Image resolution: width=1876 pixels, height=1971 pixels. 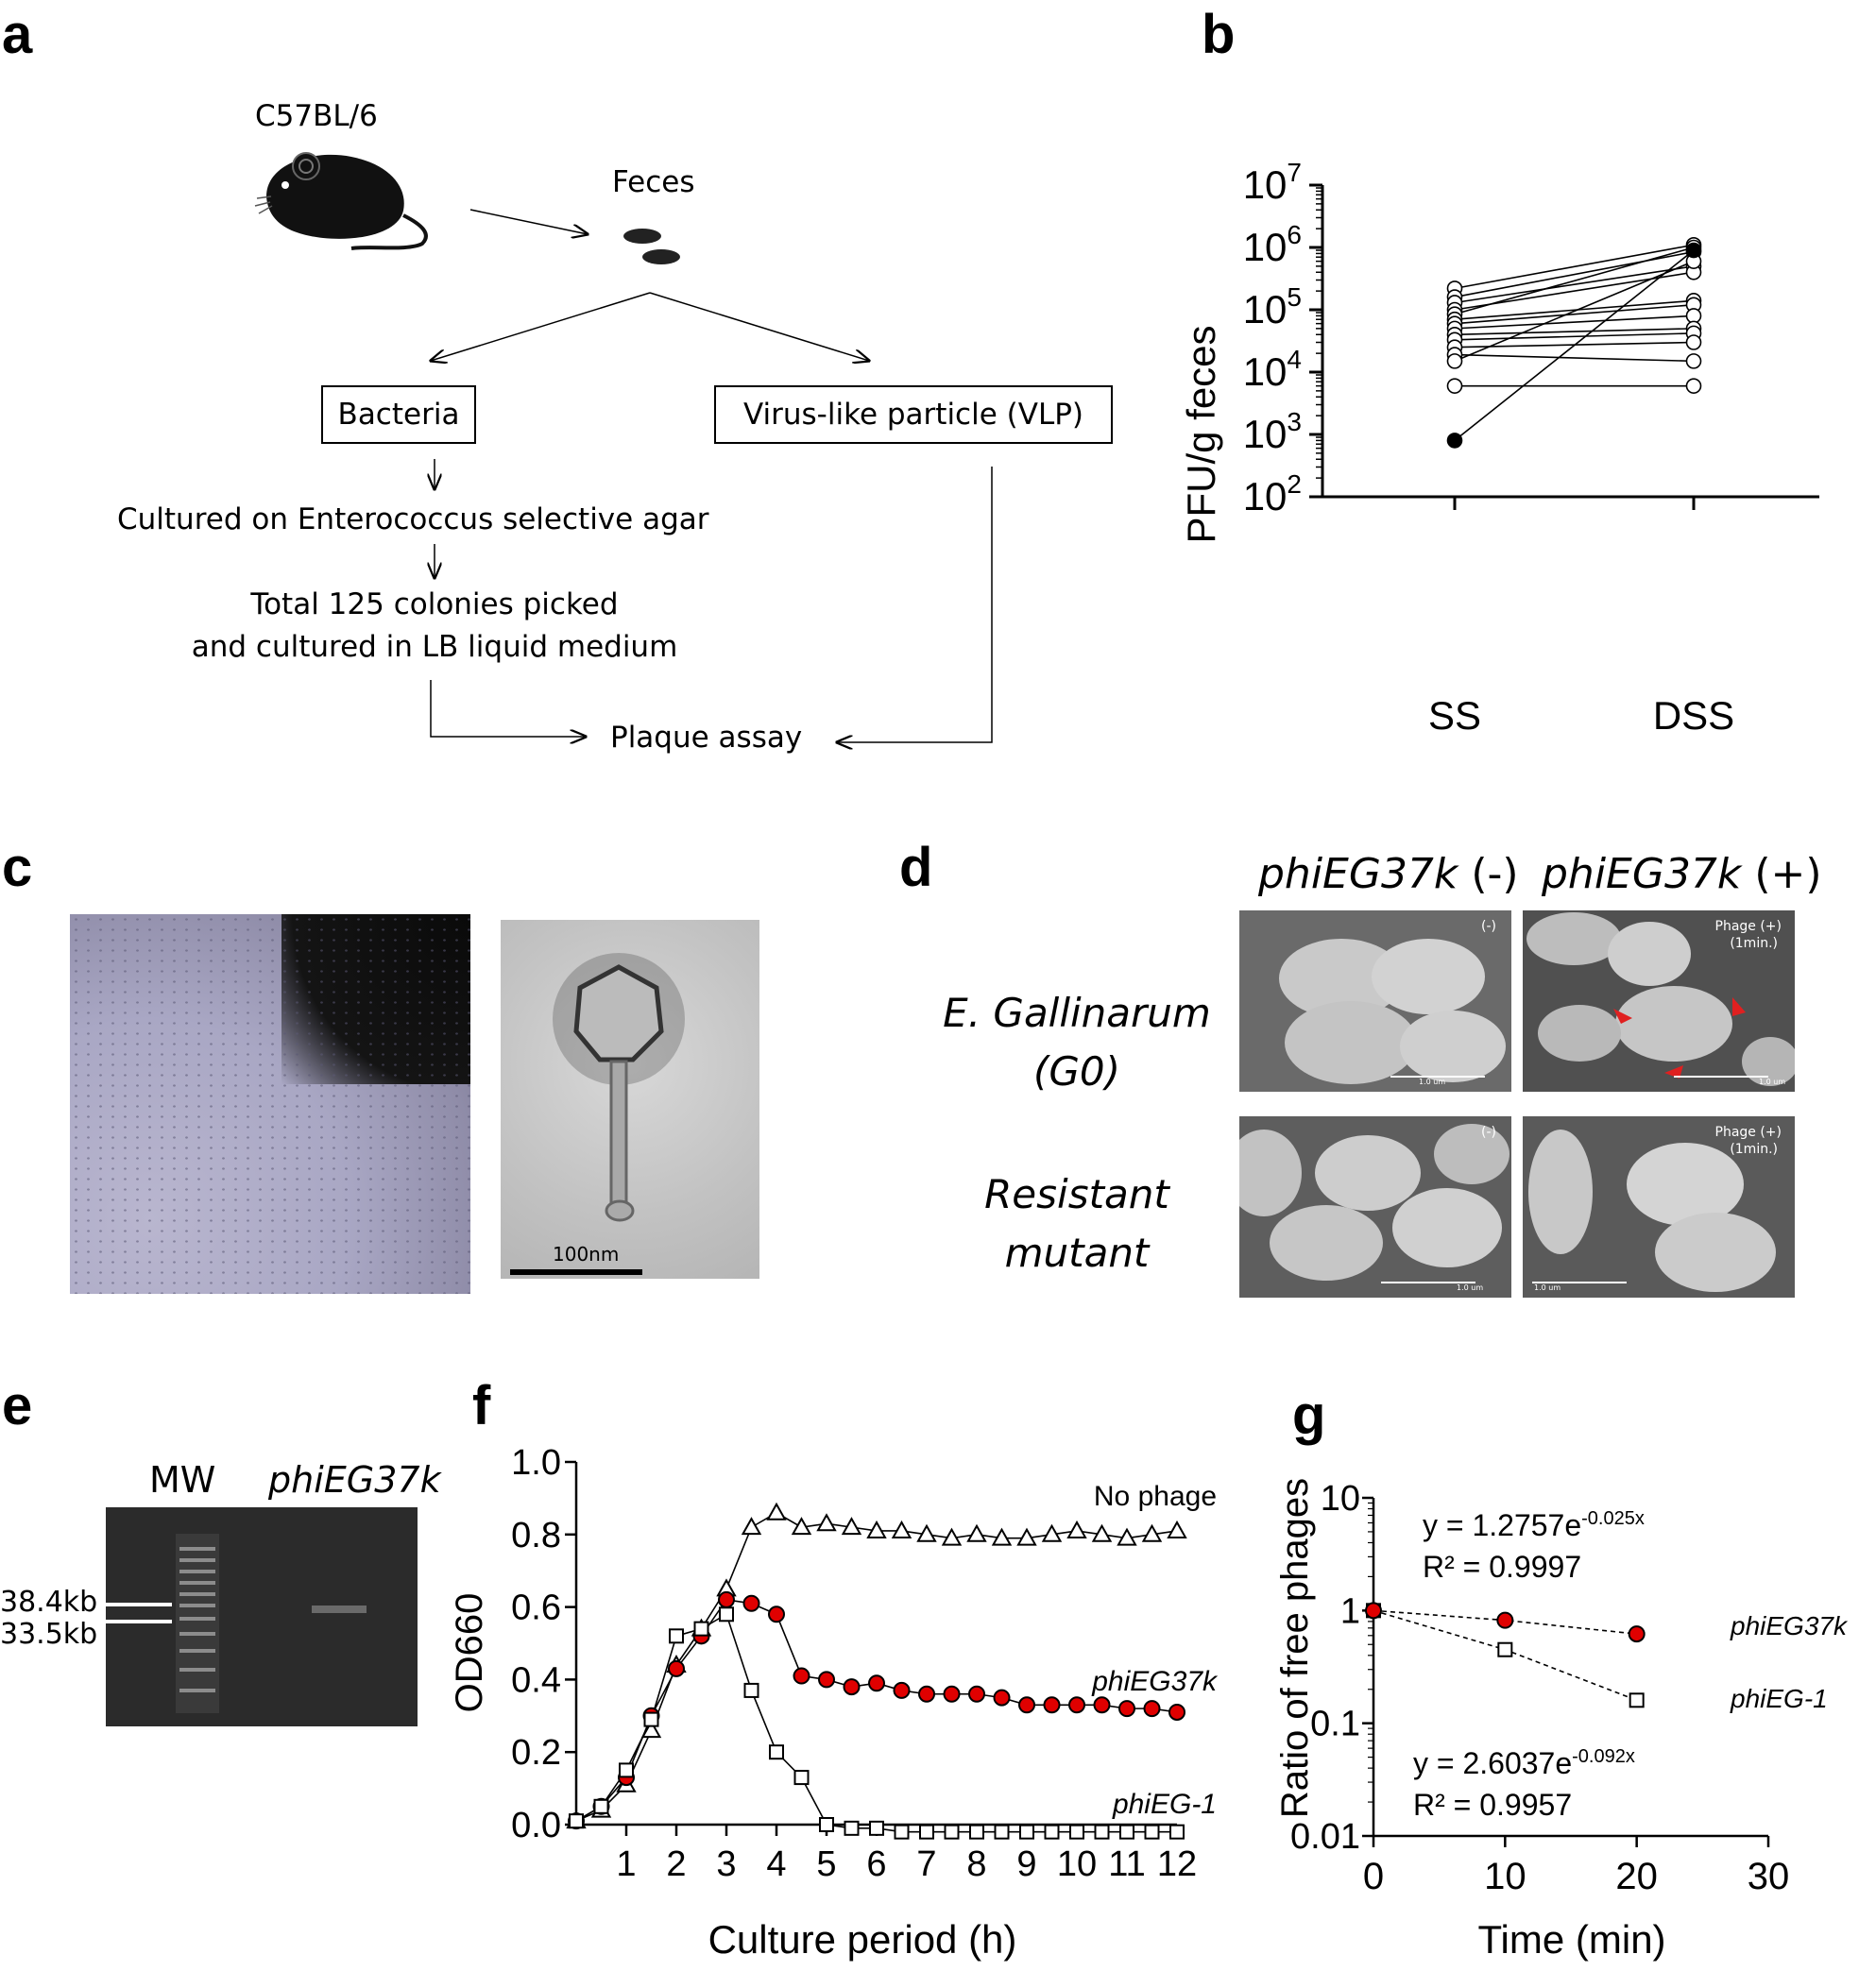 I want to click on gel-band-33kb: 33.5kb, so click(x=49, y=1634).